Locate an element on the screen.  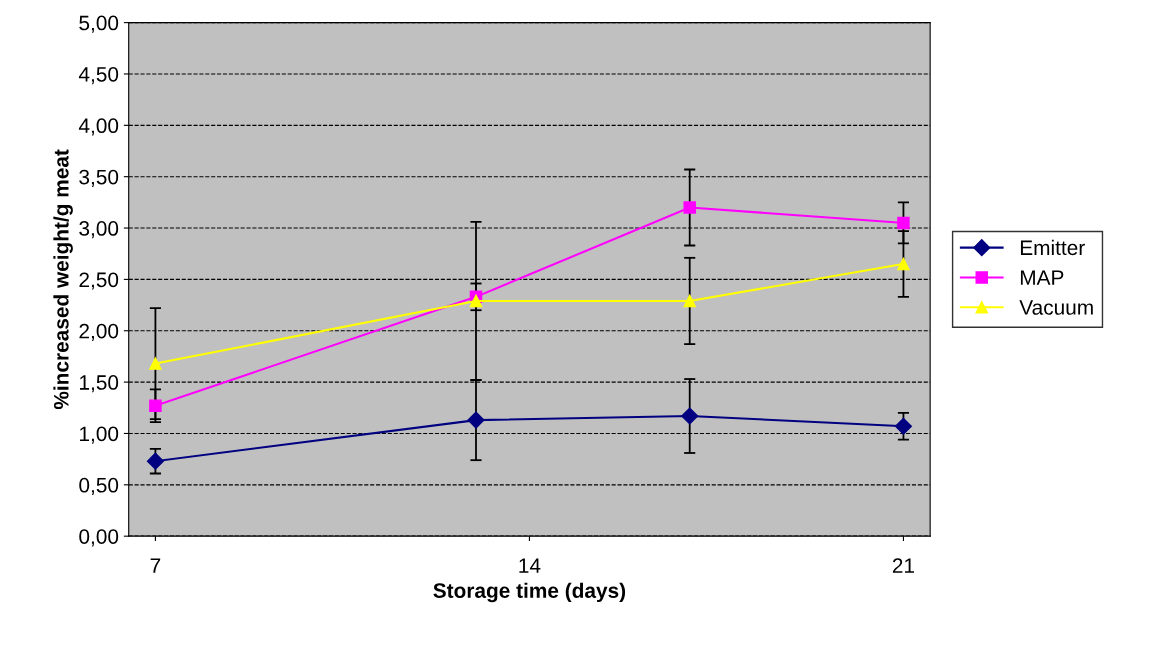
y-tick-label: 3,50 is located at coordinates (99, 178).